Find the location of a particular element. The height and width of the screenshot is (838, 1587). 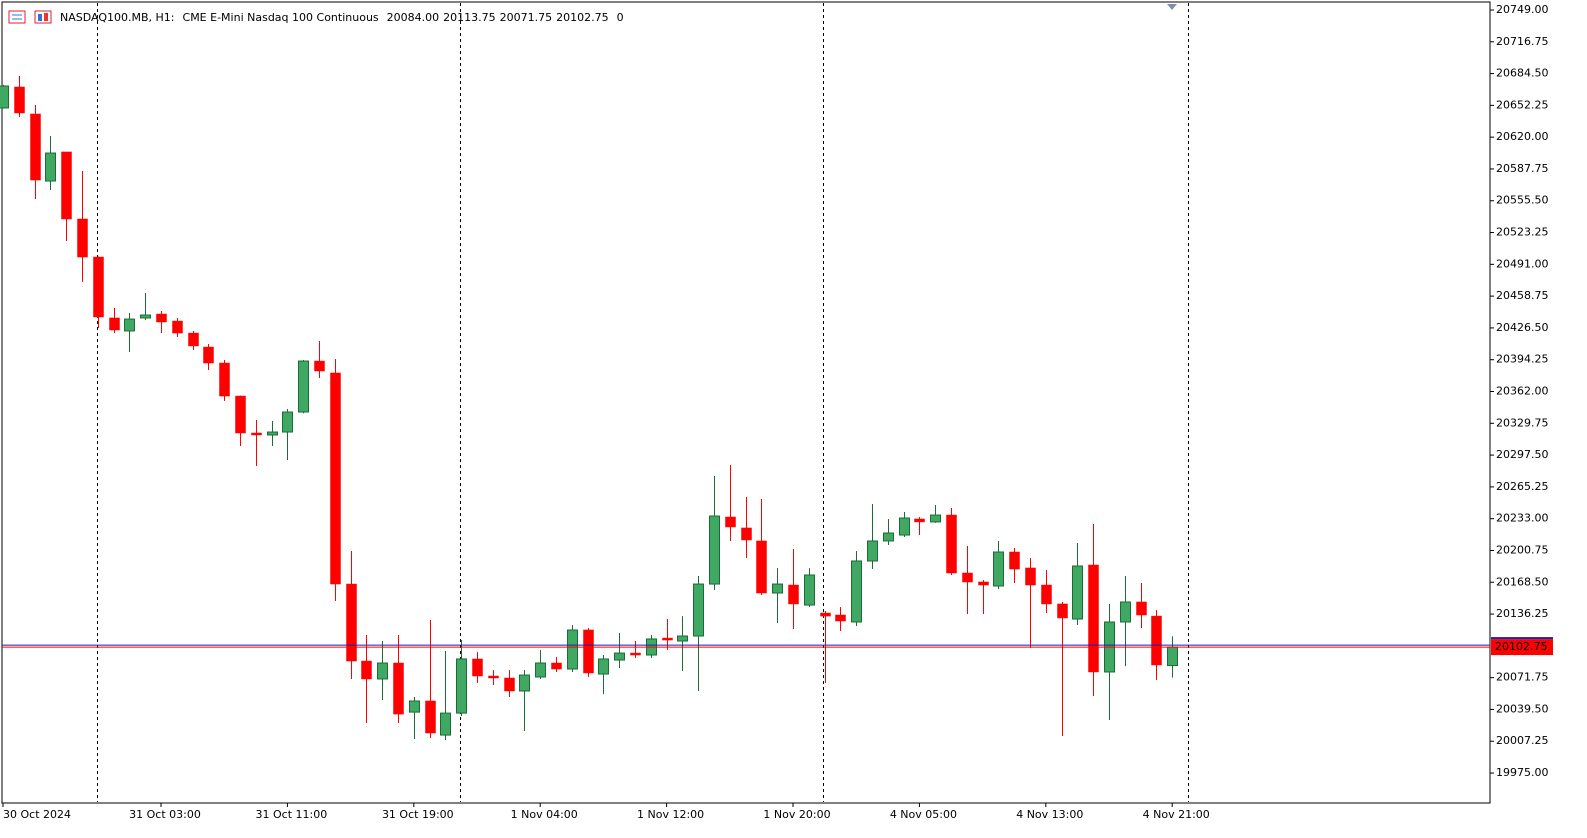

y-tick-label: 20233.00 is located at coordinates (1522, 518).